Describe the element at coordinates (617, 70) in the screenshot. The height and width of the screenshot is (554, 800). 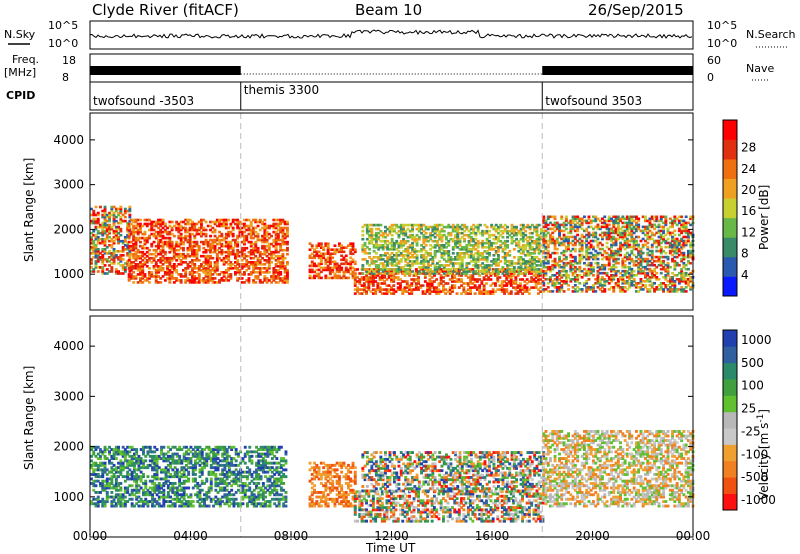
I see `freq-block` at that location.